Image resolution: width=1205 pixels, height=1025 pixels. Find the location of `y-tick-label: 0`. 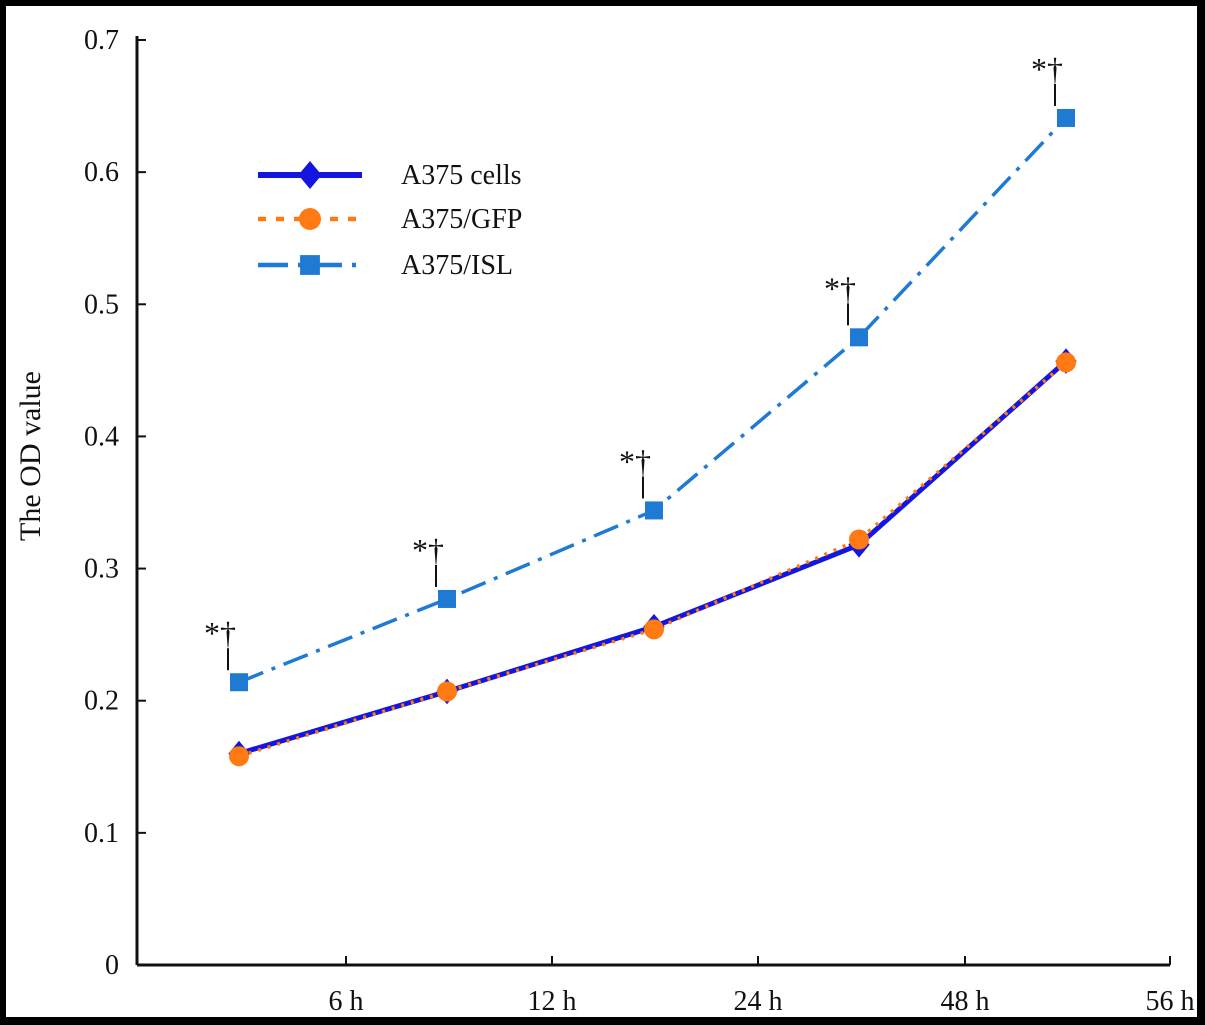

y-tick-label: 0 is located at coordinates (112, 965).